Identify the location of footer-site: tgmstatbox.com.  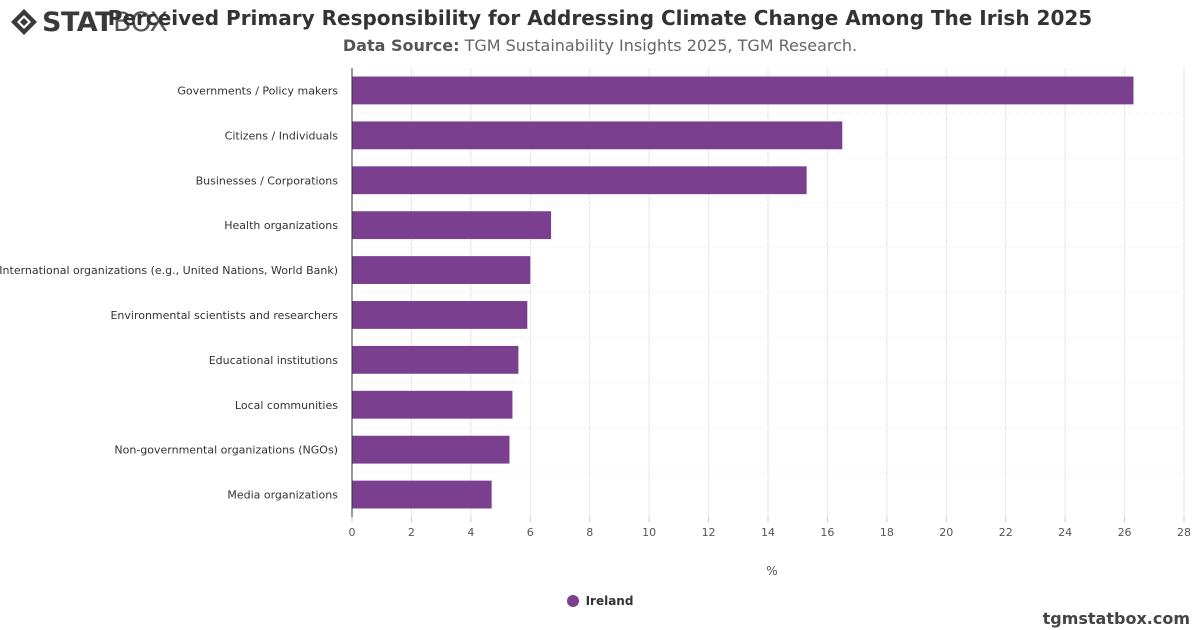
(1116, 618).